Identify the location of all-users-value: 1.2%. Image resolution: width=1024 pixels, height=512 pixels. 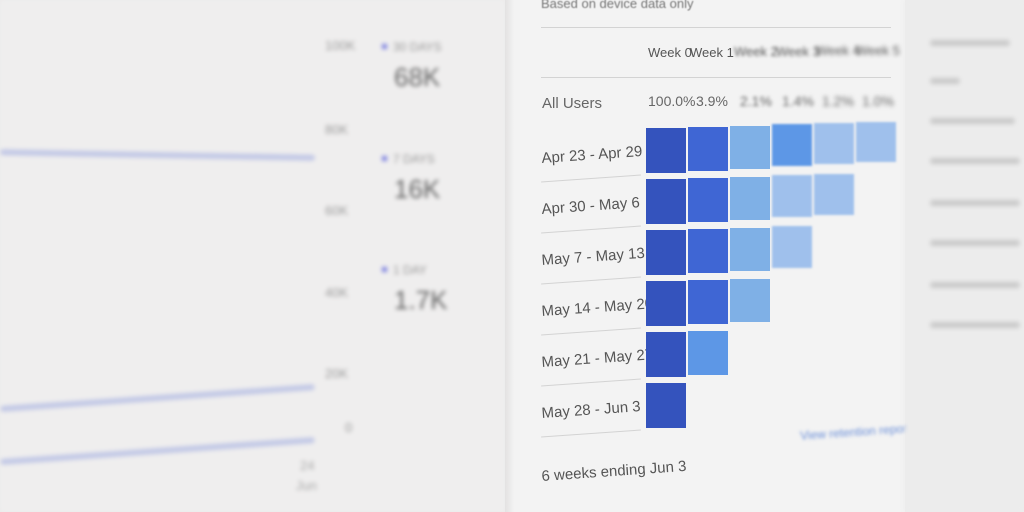
(838, 101).